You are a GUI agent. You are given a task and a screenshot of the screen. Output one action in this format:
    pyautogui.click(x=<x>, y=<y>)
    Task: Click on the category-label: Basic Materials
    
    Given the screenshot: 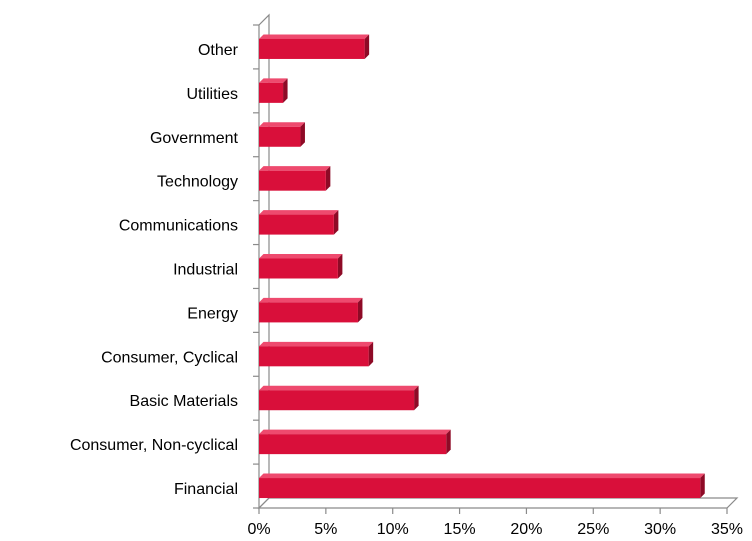 What is the action you would take?
    pyautogui.click(x=184, y=401)
    